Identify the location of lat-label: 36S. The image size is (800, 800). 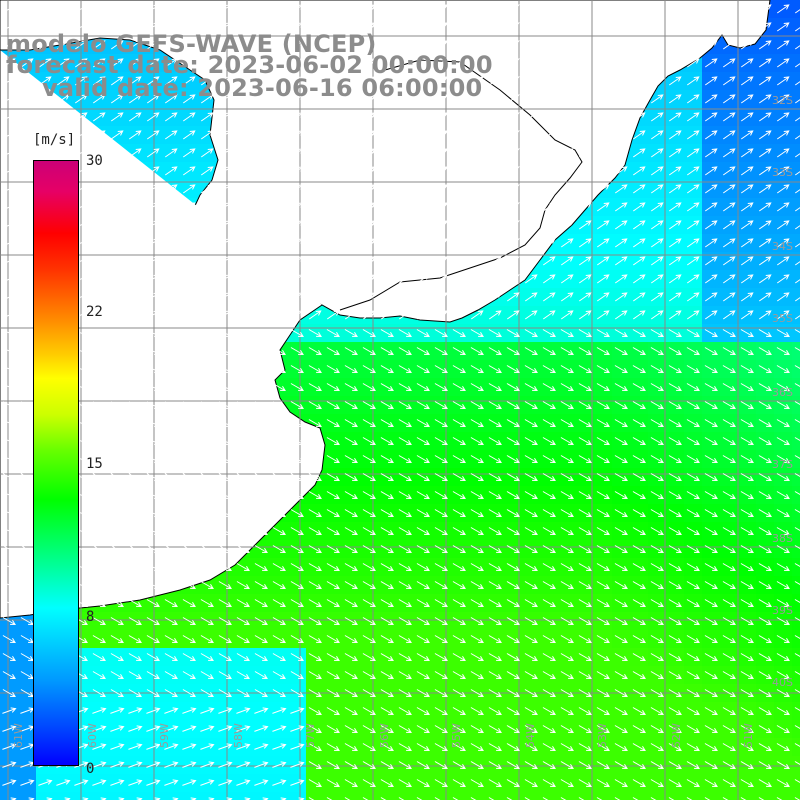
(782, 392).